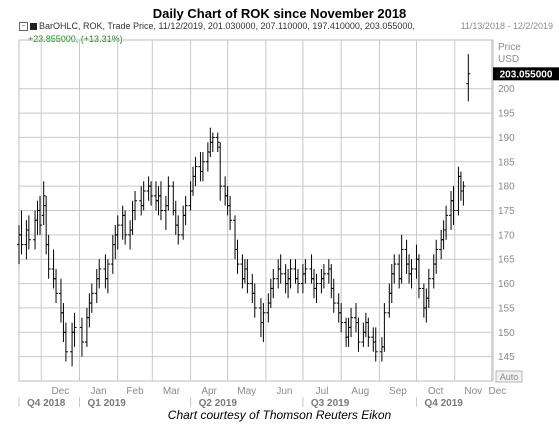  I want to click on x-tick-label: Apr, so click(209, 391).